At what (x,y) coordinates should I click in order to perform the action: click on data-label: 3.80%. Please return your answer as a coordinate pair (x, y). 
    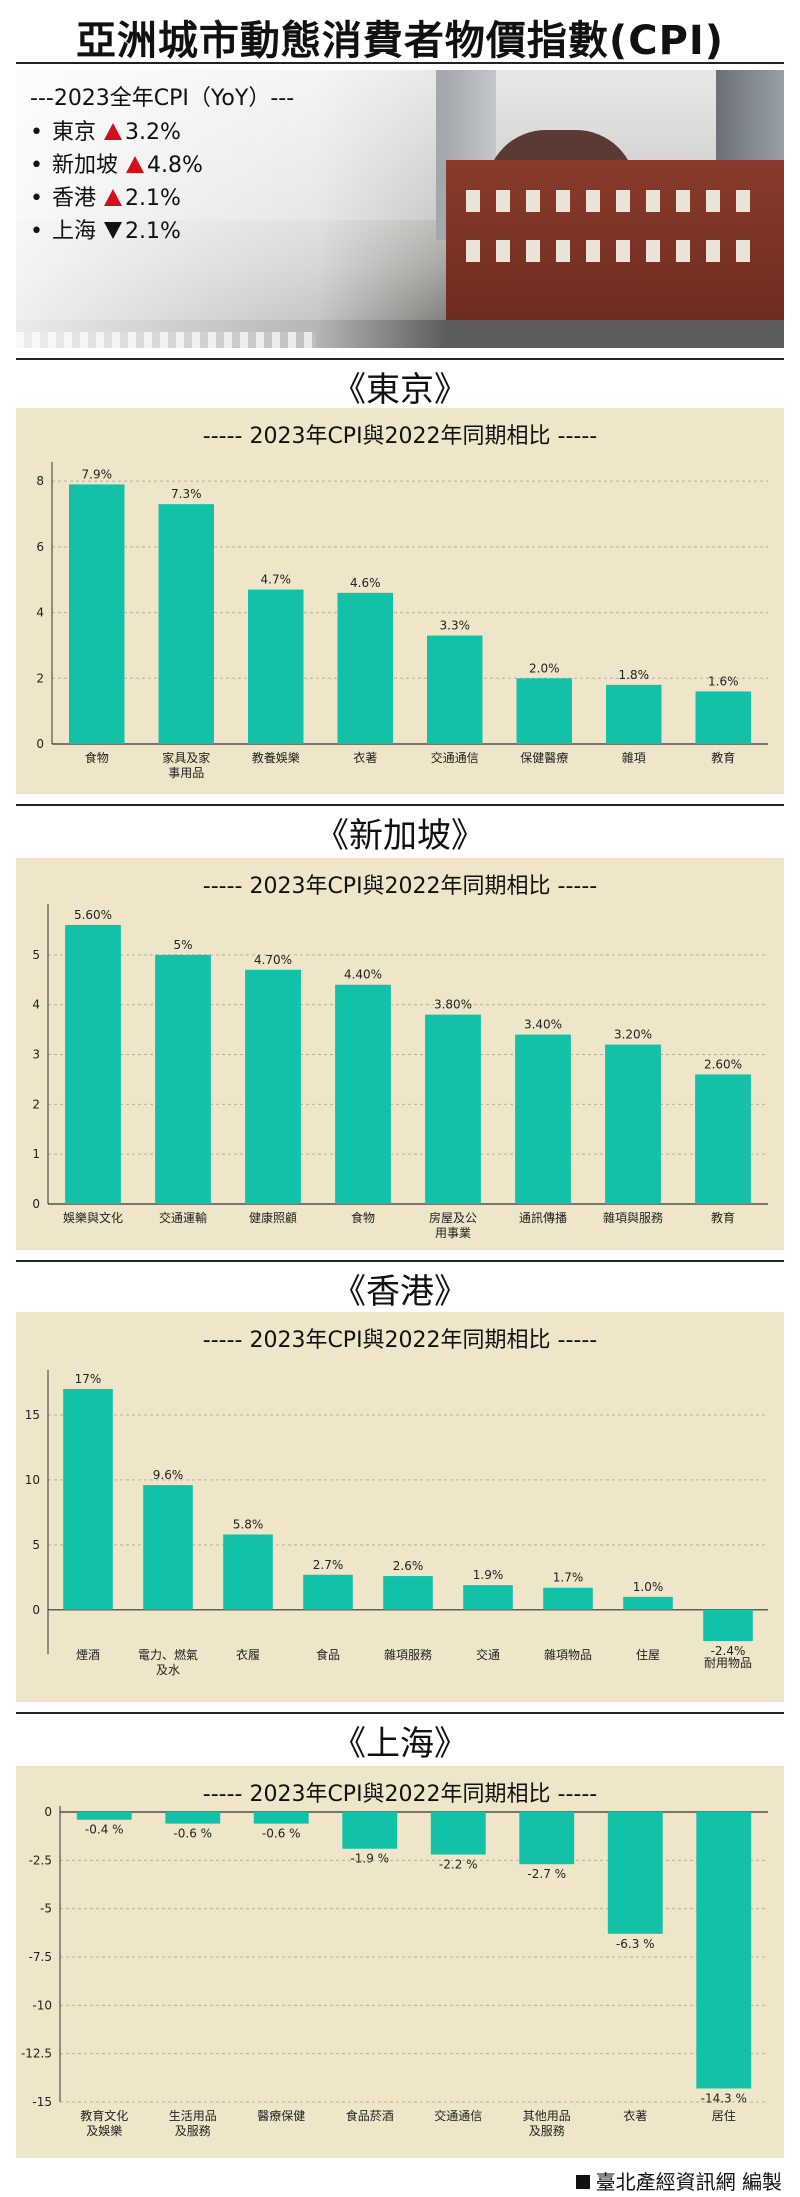
    Looking at the image, I should click on (453, 1005).